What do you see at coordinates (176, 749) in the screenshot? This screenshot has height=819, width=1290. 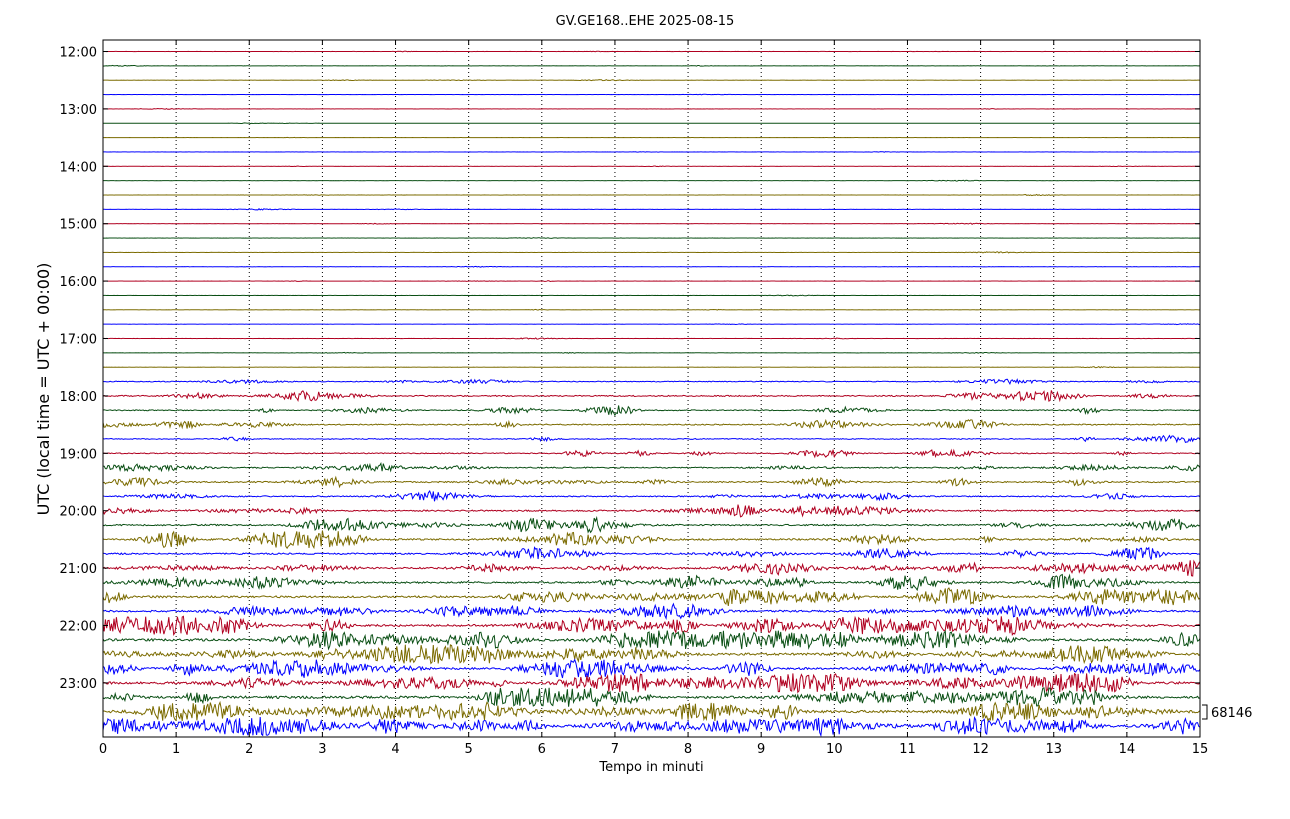 I see `x-tick-label: 1` at bounding box center [176, 749].